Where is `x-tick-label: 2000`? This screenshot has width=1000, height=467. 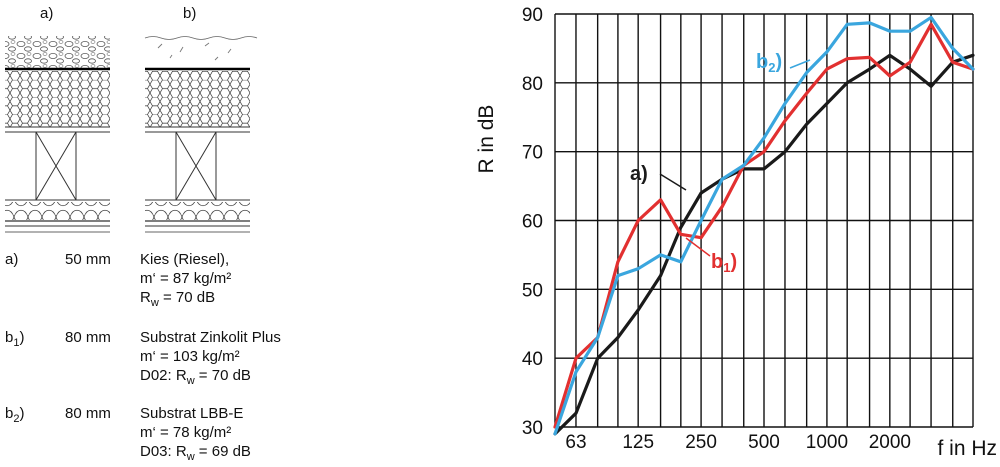
x-tick-label: 2000 is located at coordinates (890, 442).